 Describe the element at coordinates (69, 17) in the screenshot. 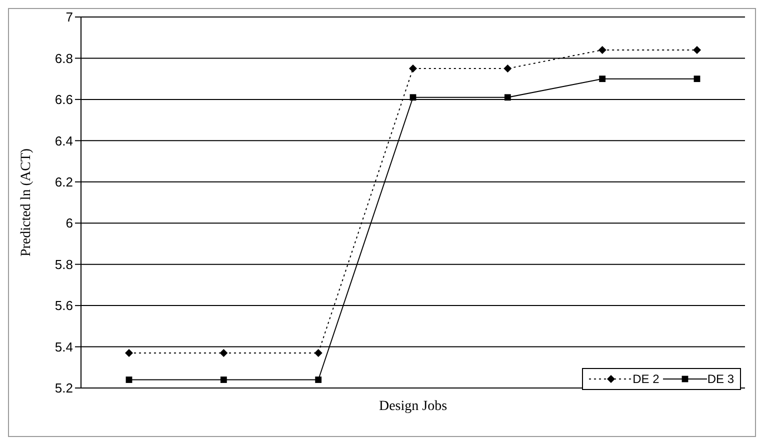

I see `y-tick-label: 7` at that location.